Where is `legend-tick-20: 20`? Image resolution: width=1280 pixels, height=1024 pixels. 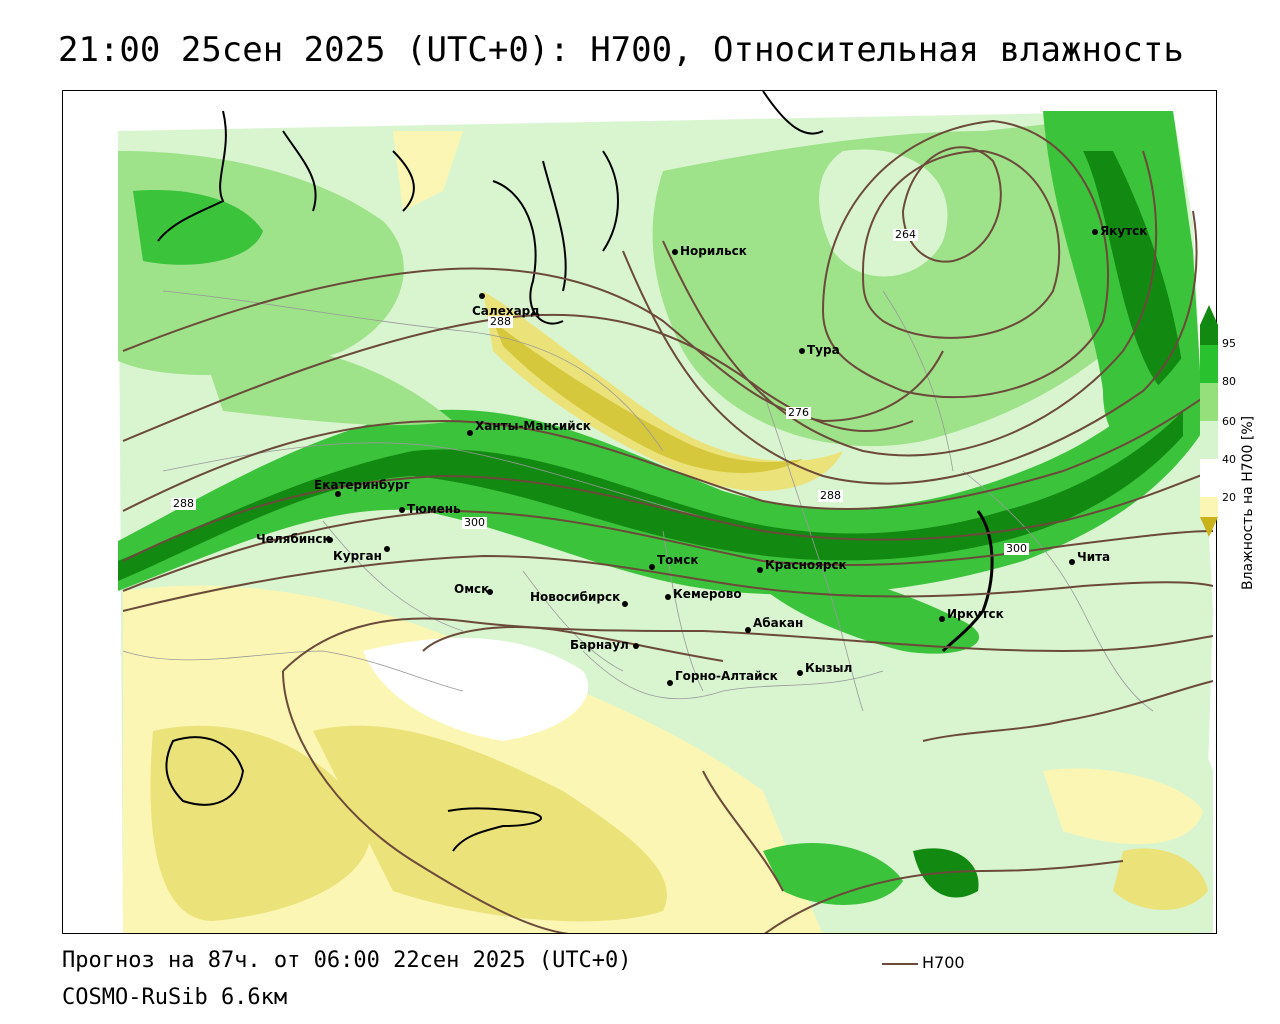 legend-tick-20: 20 is located at coordinates (1229, 497).